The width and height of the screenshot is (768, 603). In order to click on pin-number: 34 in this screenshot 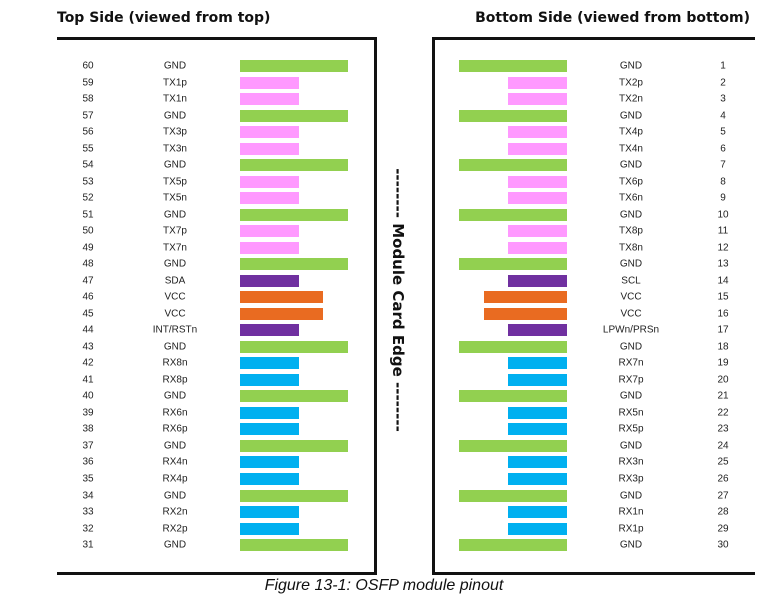, I will do `click(88, 496)`.